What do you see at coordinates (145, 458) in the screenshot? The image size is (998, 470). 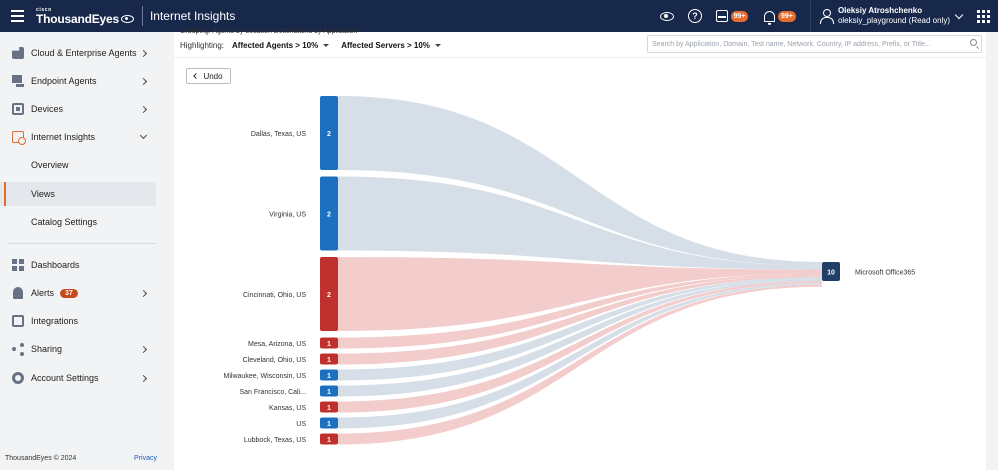 I see `privacy-link: Privacy` at bounding box center [145, 458].